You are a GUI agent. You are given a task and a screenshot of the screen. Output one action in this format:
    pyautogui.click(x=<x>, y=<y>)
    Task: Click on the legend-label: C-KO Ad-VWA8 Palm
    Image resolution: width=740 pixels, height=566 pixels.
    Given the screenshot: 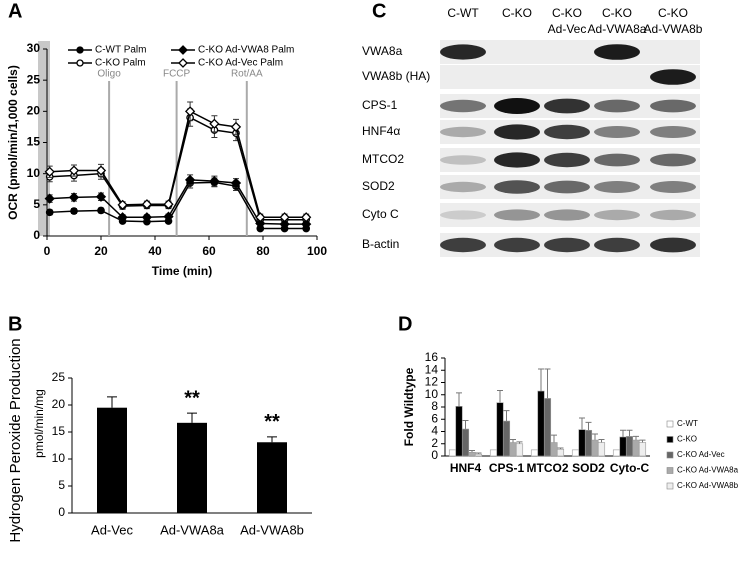 What is the action you would take?
    pyautogui.click(x=246, y=50)
    